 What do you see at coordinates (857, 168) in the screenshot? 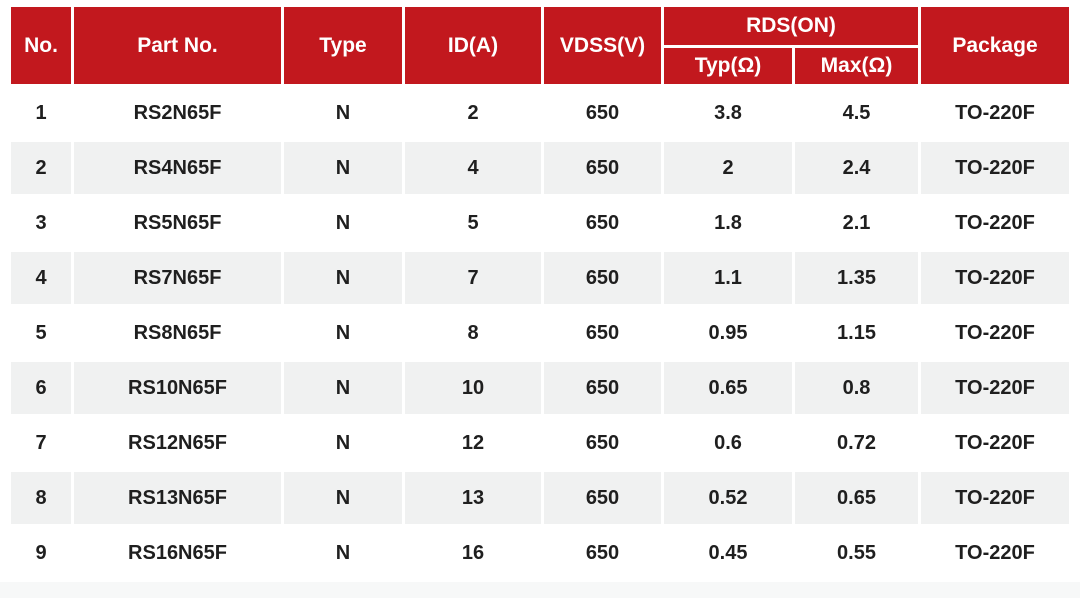
I see `table-cell: 2.4` at bounding box center [857, 168].